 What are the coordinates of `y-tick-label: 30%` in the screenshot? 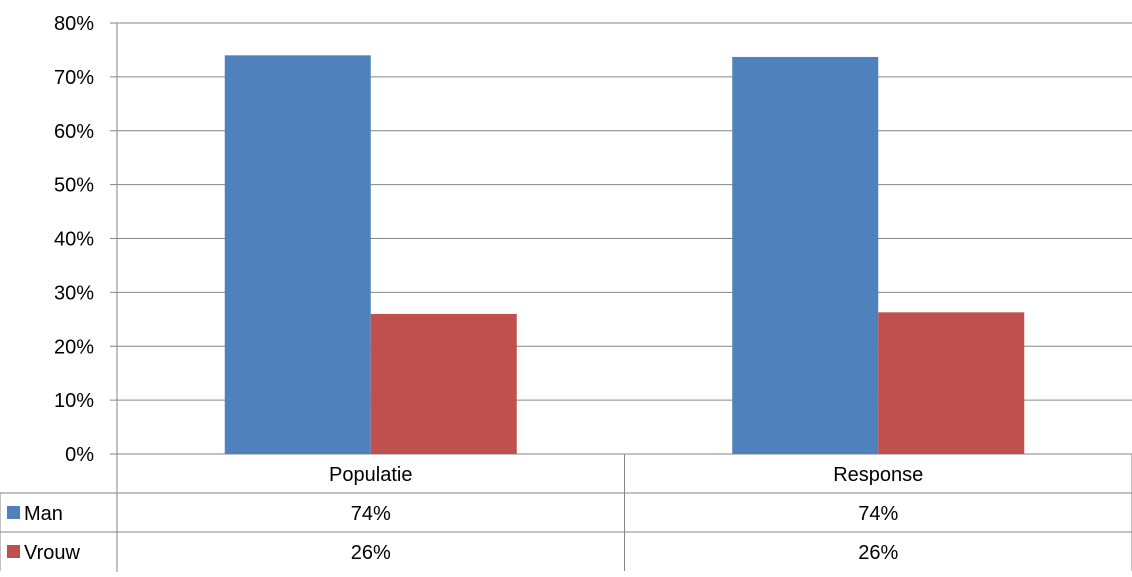 It's located at (74, 293).